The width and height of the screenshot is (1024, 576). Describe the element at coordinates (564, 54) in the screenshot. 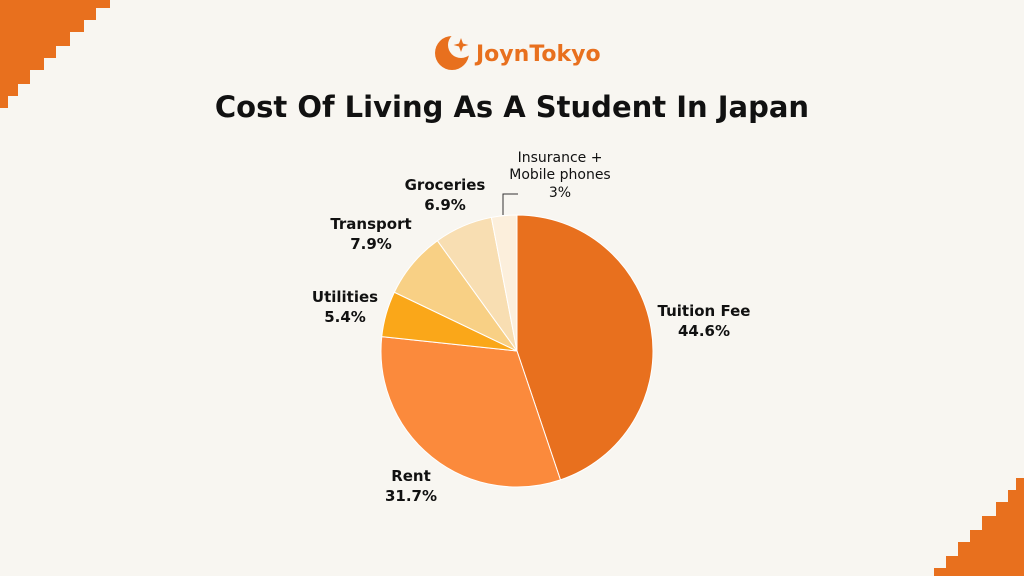

I see `brand-name-part2: Tokyo` at that location.